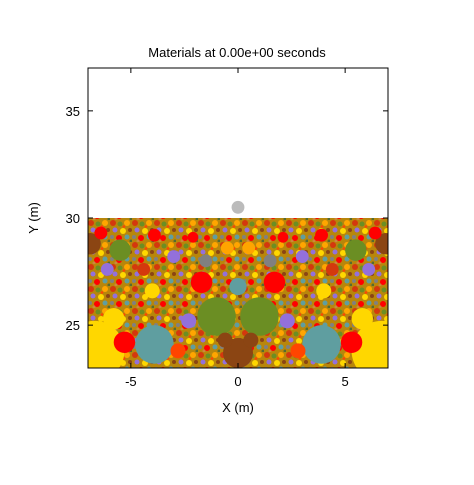  What do you see at coordinates (237, 52) in the screenshot?
I see `chart-title: Materials at 0.00e+00 seconds` at bounding box center [237, 52].